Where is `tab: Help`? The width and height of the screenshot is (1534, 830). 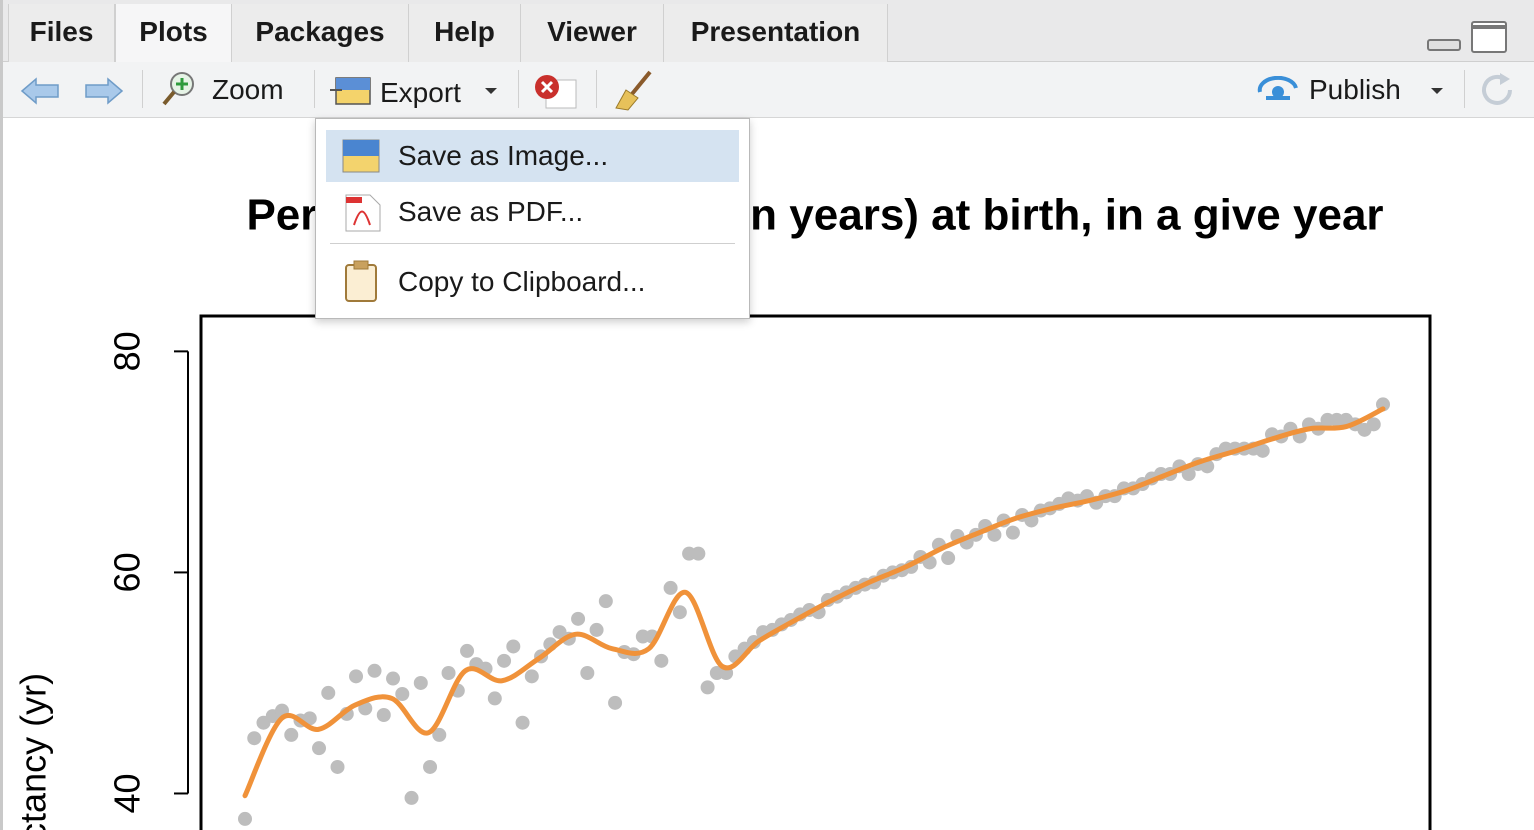
tab: Help is located at coordinates (465, 33).